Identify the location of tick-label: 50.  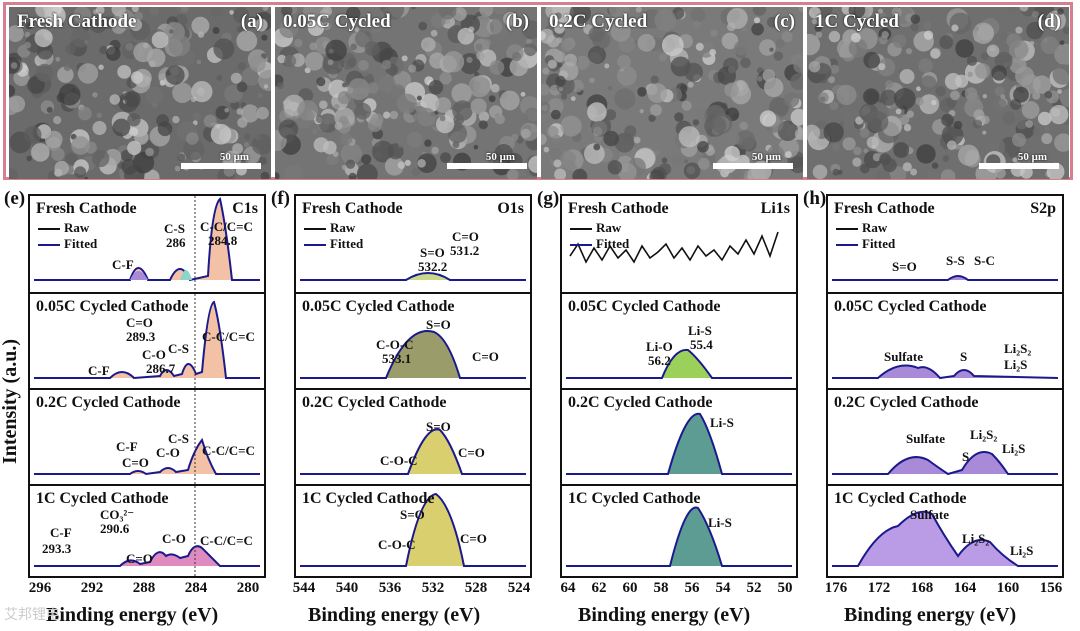
(785, 588).